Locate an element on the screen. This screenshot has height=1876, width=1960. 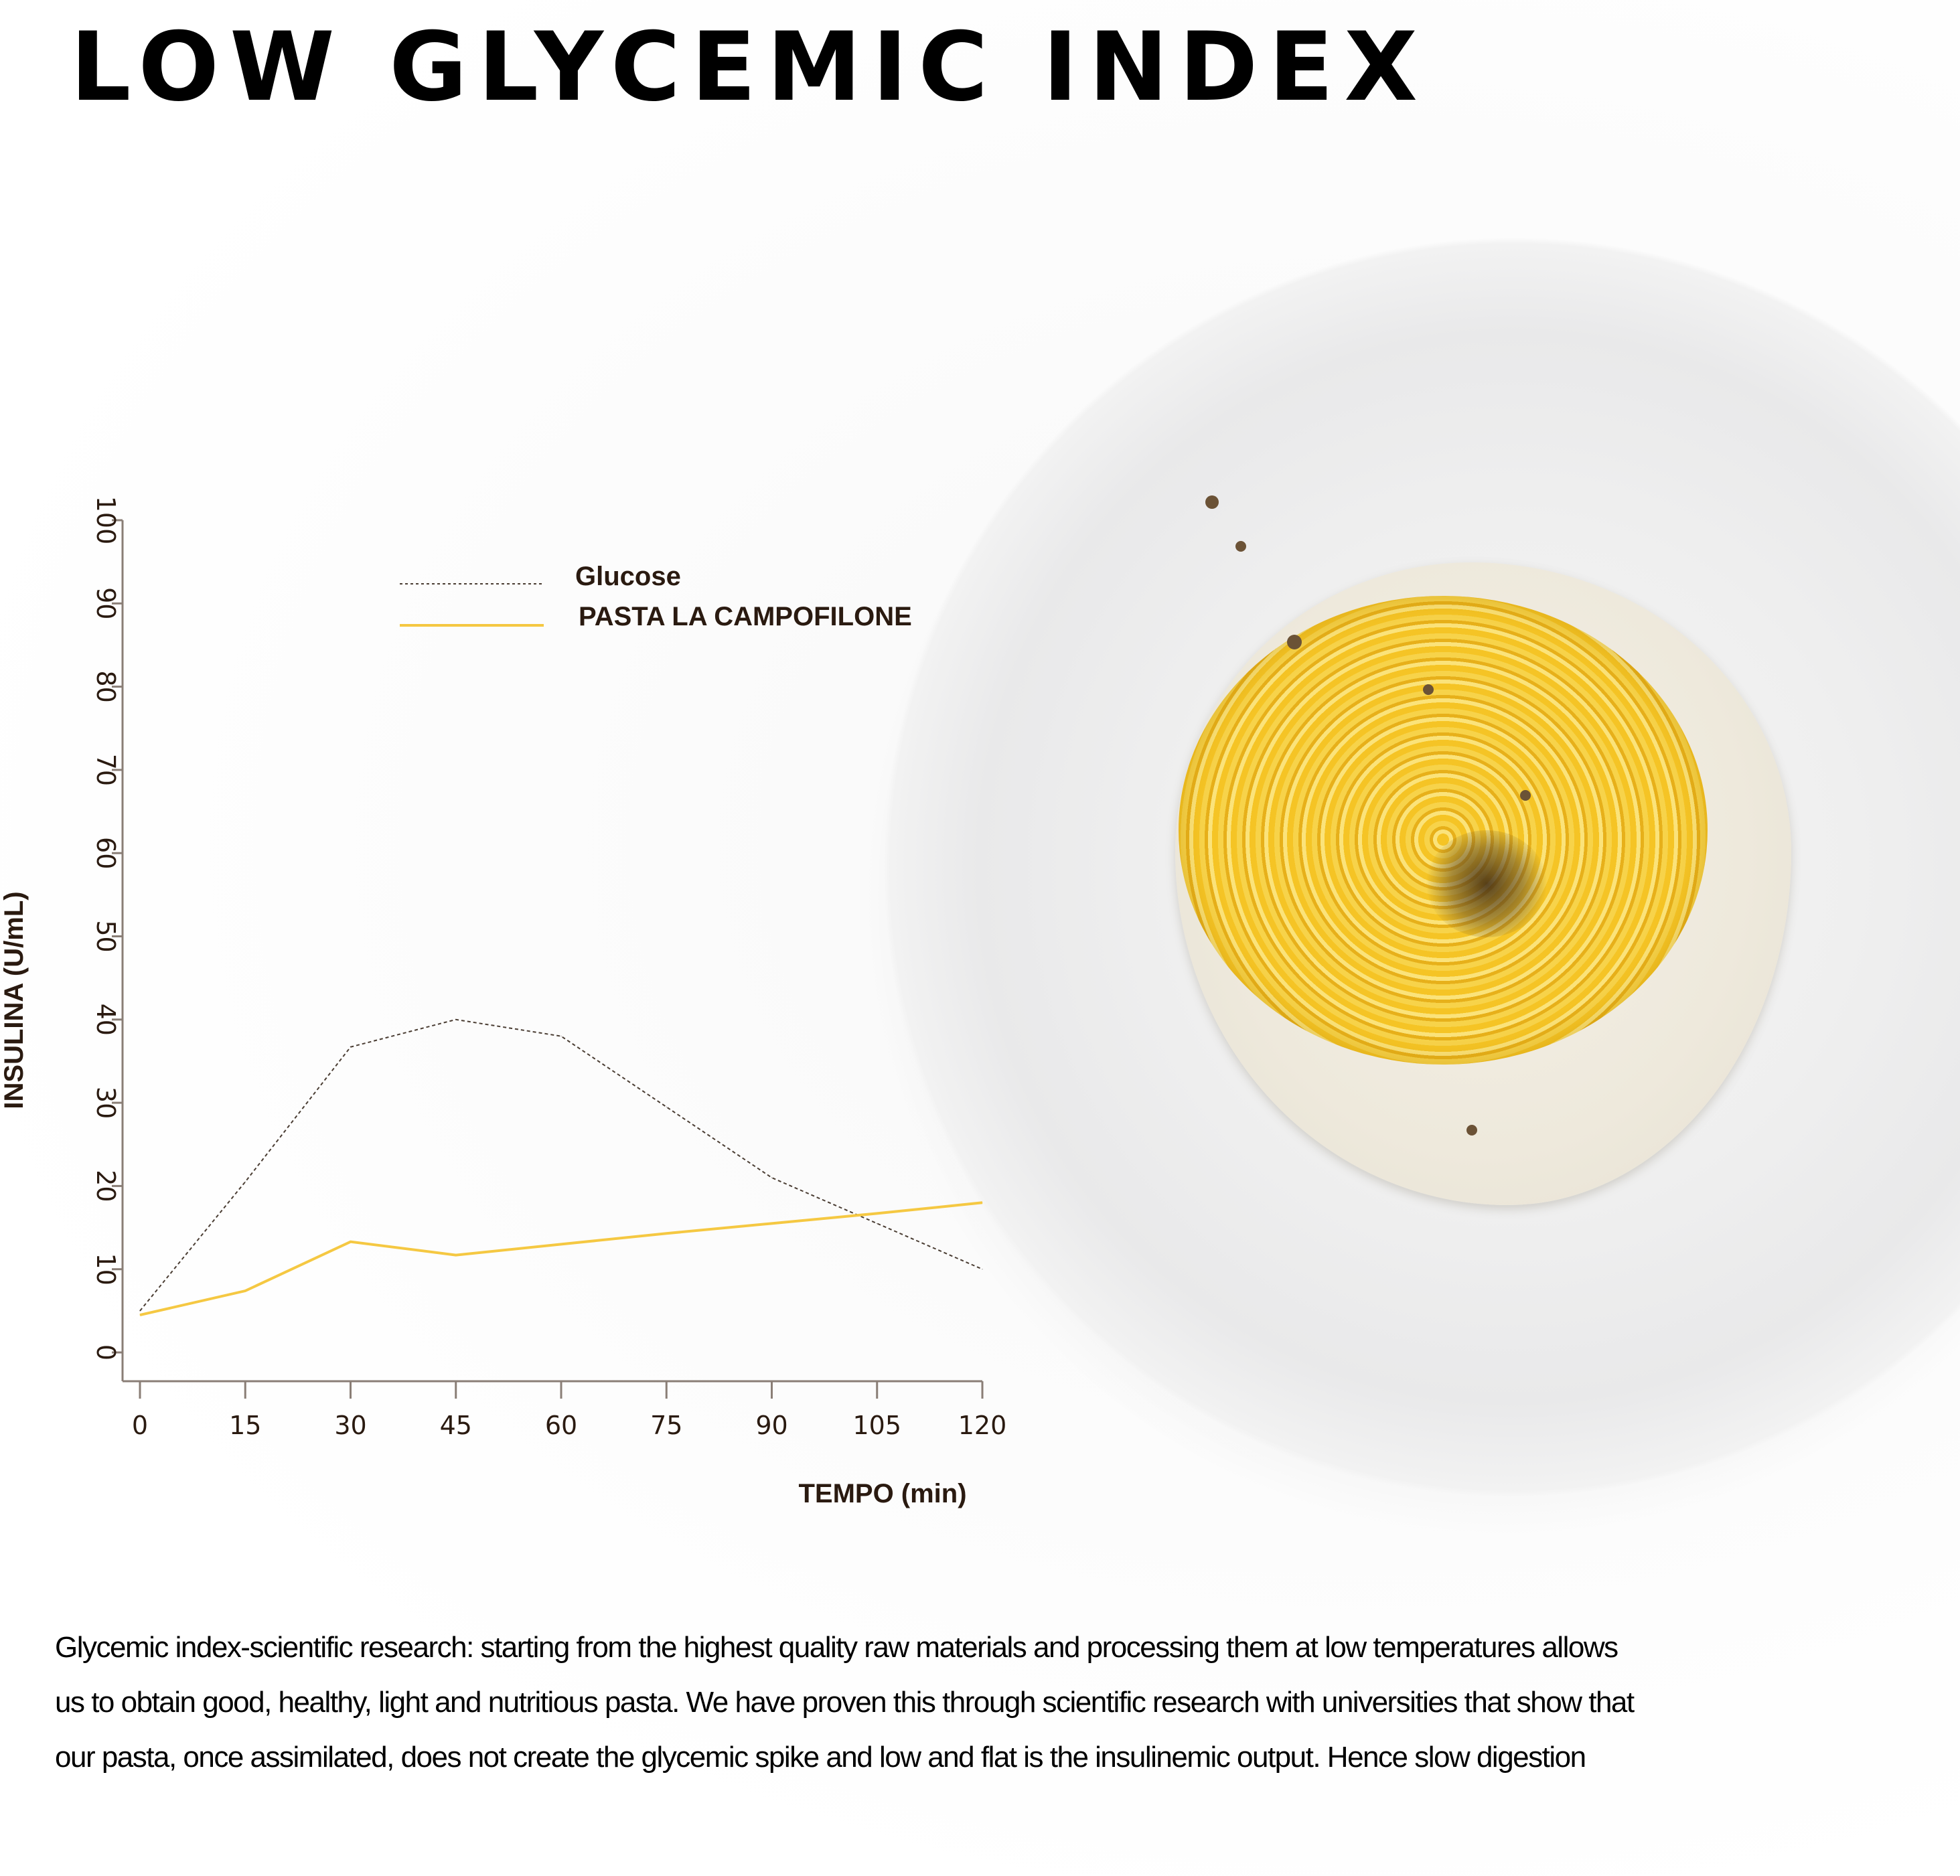
x-tick-label: 45 is located at coordinates (456, 1425).